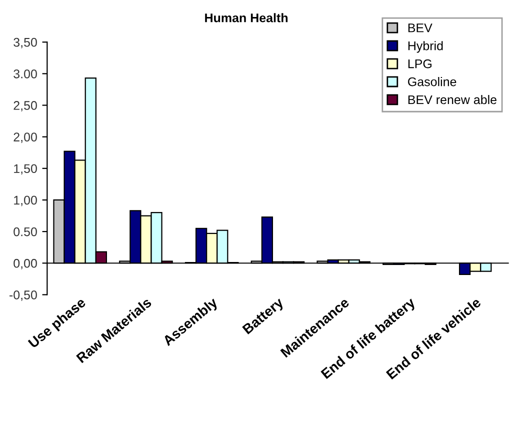 Image resolution: width=524 pixels, height=421 pixels. Describe the element at coordinates (420, 63) in the screenshot. I see `legend-label: LPG` at that location.